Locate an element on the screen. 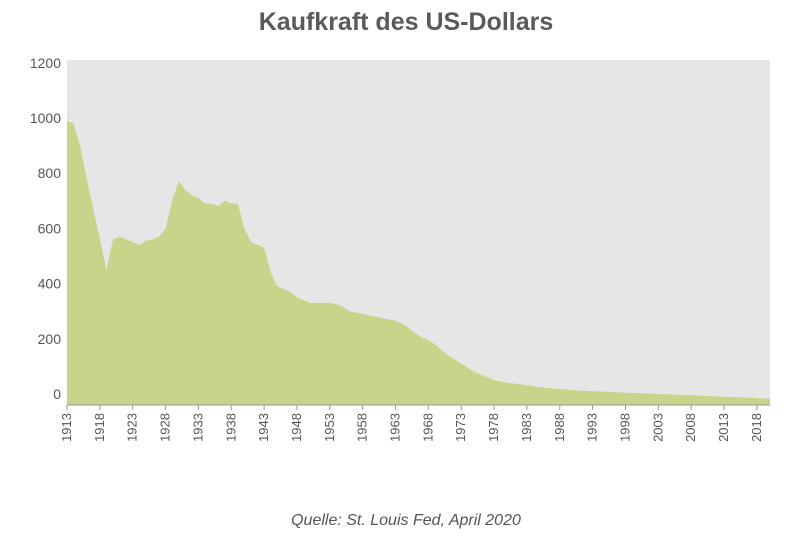  x-tick-label: 1963 is located at coordinates (395, 427).